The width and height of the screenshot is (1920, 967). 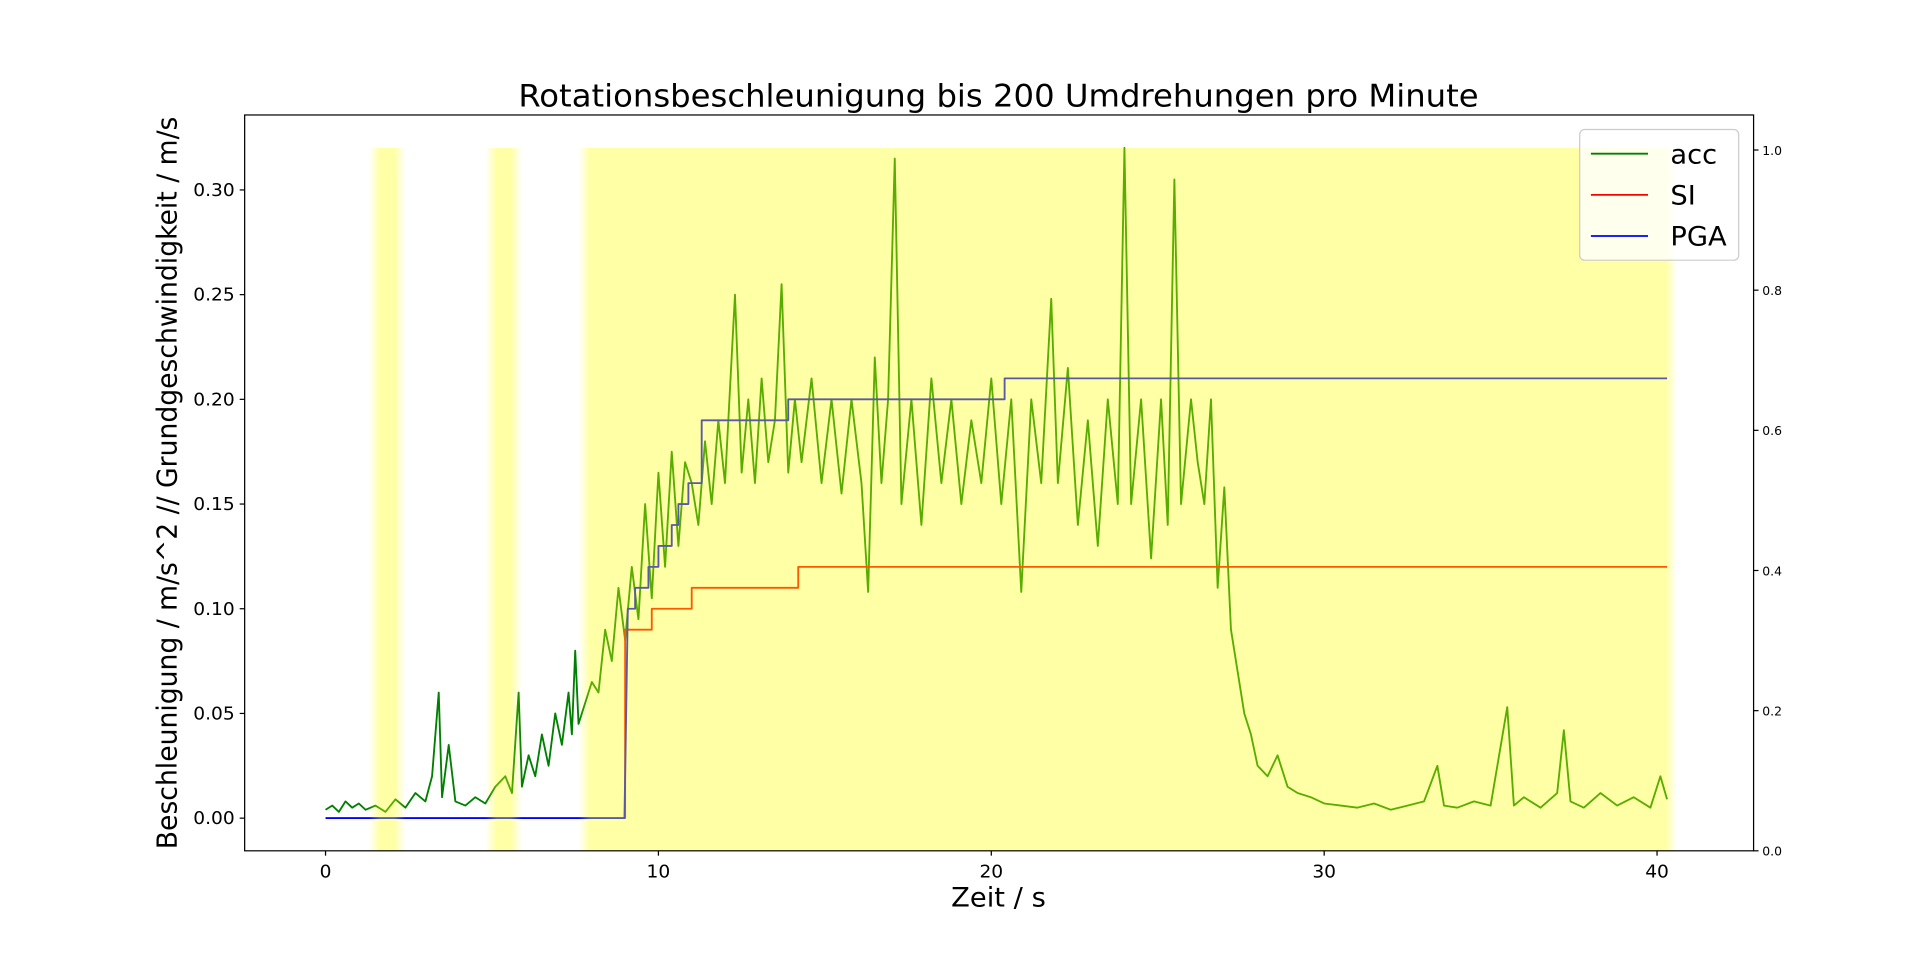 What do you see at coordinates (1693, 155) in the screenshot?
I see `legend-label: acc` at bounding box center [1693, 155].